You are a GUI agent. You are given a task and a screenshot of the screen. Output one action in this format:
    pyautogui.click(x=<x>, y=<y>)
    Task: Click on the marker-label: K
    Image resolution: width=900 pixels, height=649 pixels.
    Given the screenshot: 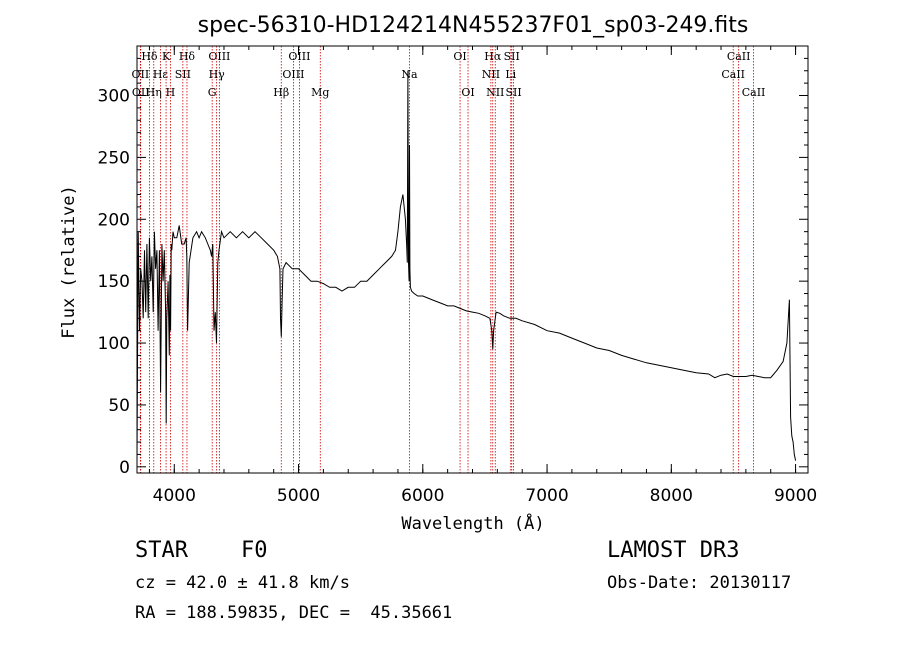 What is the action you would take?
    pyautogui.click(x=166, y=56)
    